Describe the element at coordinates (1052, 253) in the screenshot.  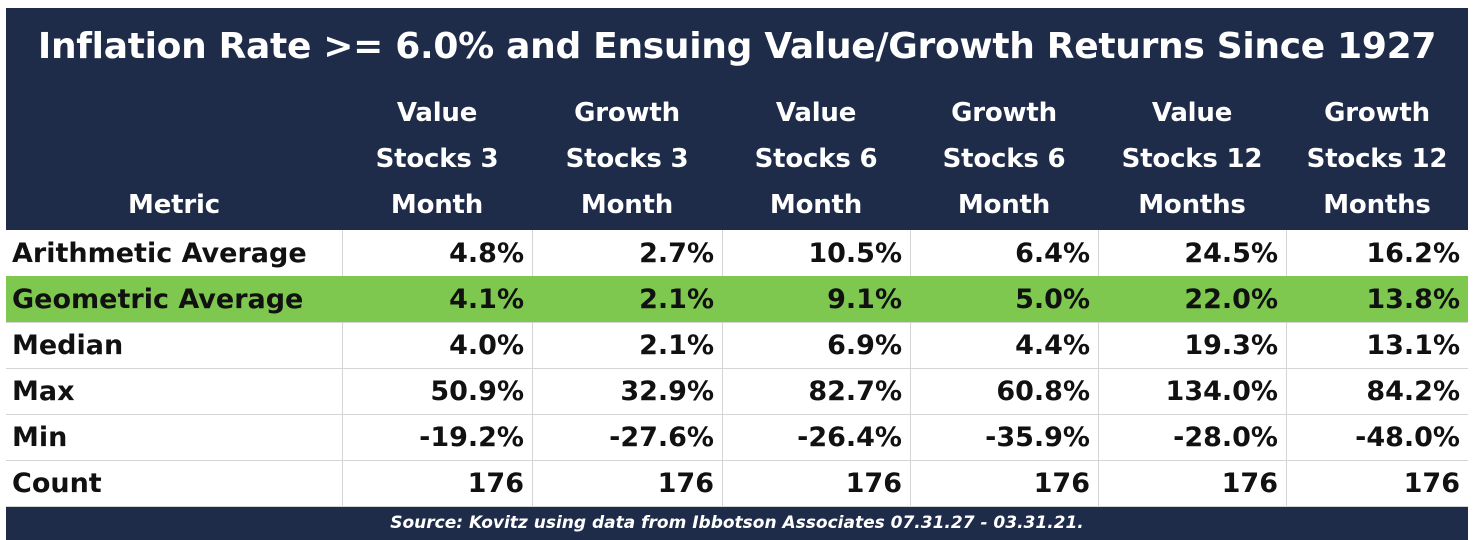
I see `table-cell: 6.4%` at that location.